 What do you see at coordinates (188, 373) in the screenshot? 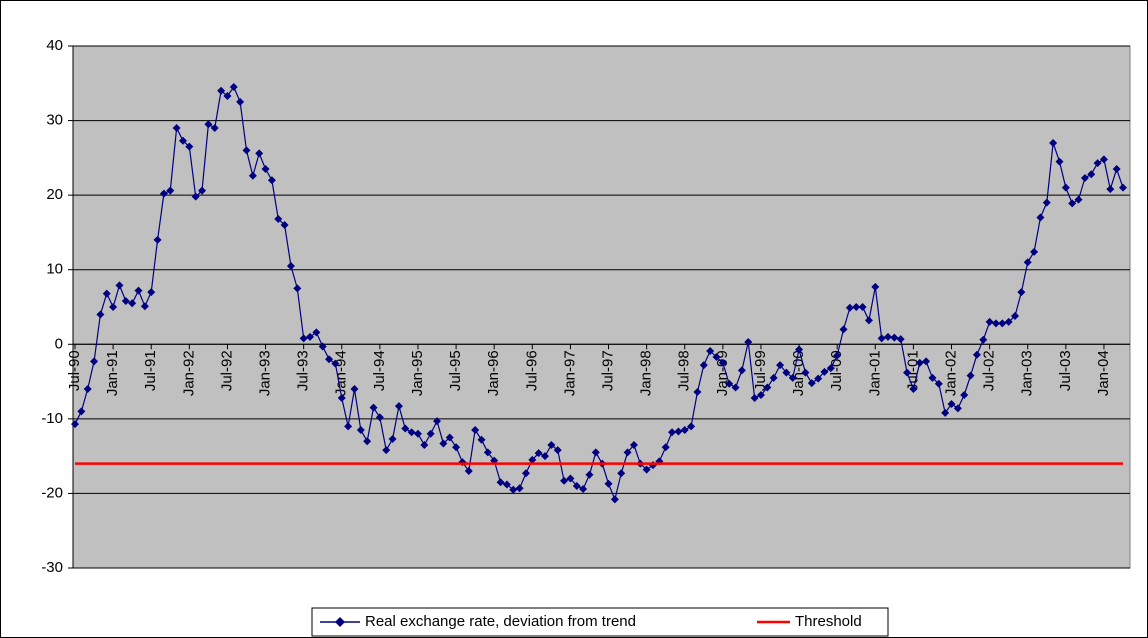
I see `x-tick-label: Jan-92` at bounding box center [188, 373].